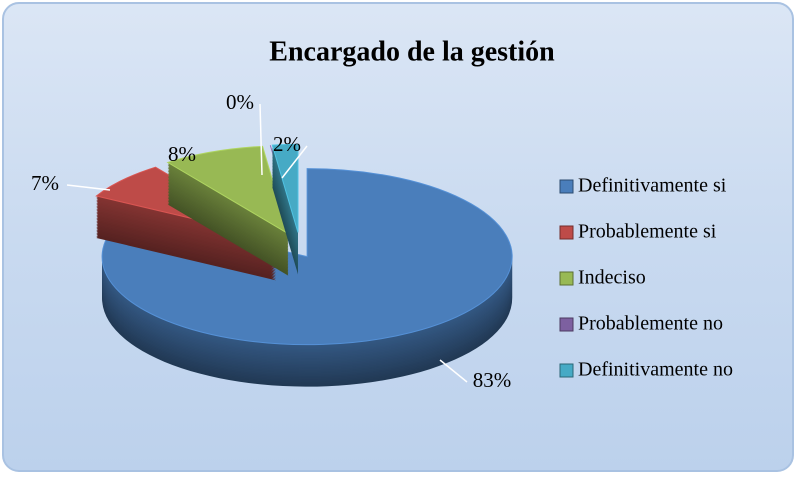 Image resolution: width=799 pixels, height=477 pixels. What do you see at coordinates (492, 380) in the screenshot?
I see `data-label: 83%` at bounding box center [492, 380].